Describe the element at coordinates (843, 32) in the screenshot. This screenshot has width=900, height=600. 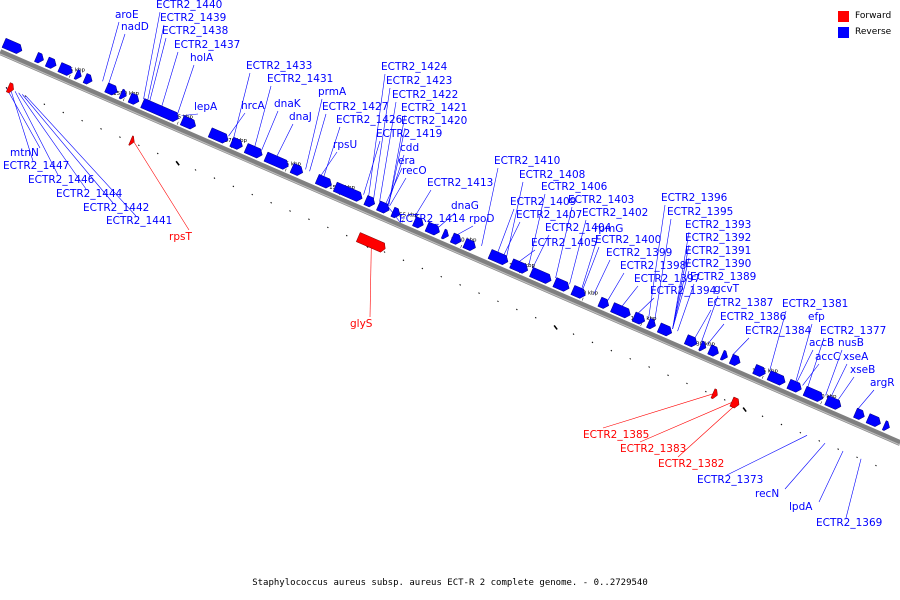
I see `reverse-swatch` at that location.